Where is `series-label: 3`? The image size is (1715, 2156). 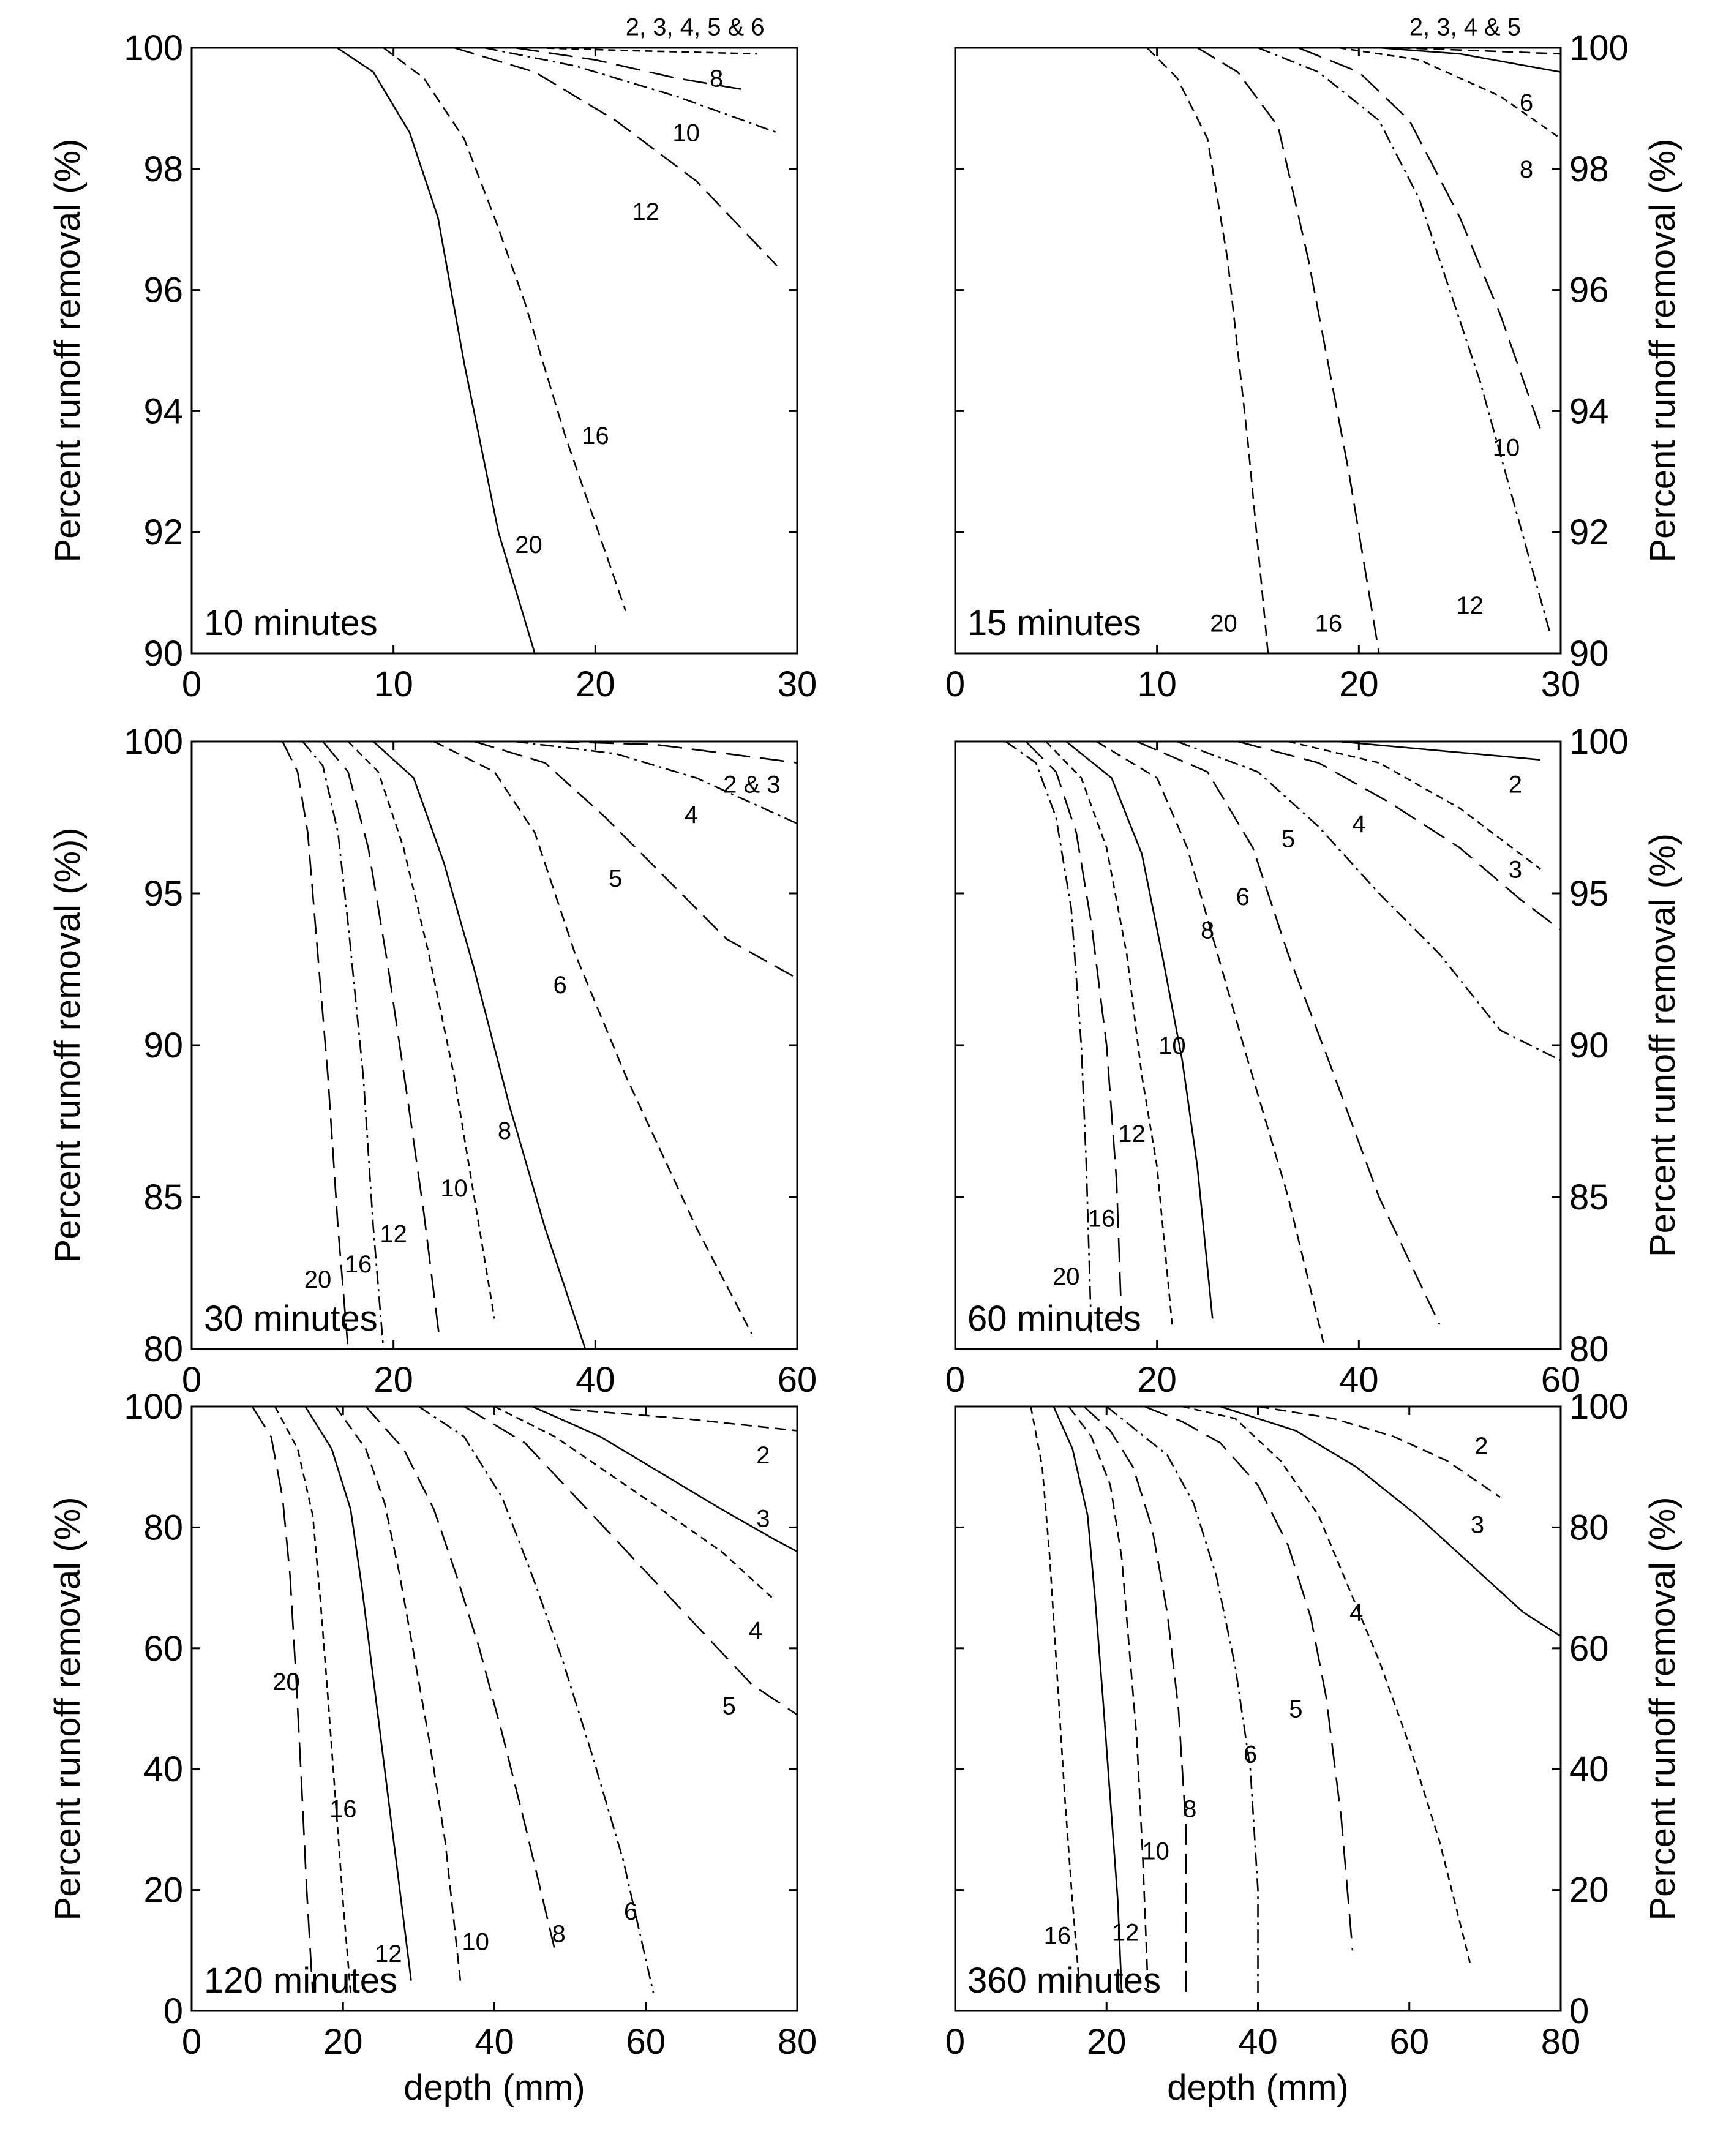 series-label: 3 is located at coordinates (1477, 1525).